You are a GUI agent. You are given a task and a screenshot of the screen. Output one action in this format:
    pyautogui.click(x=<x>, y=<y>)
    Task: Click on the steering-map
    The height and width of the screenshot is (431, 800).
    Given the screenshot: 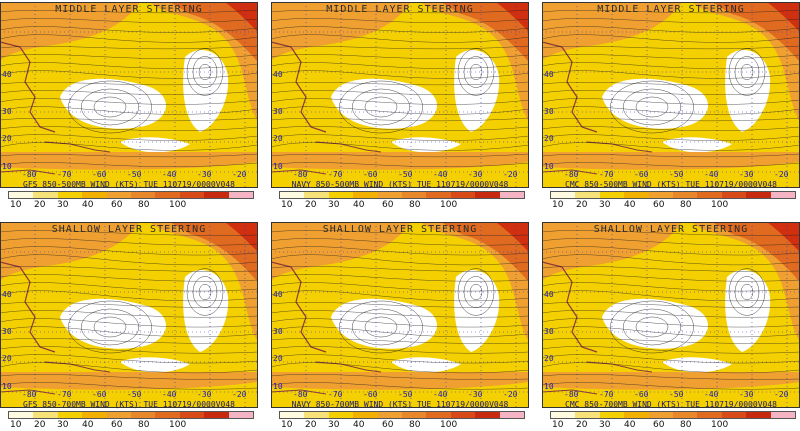 What is the action you would take?
    pyautogui.click(x=400, y=95)
    